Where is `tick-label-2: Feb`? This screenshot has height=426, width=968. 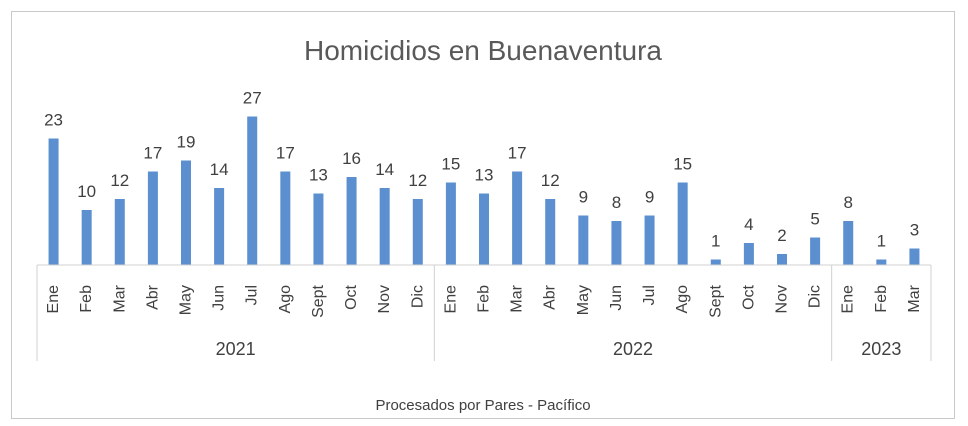 tick-label-2: Feb is located at coordinates (86, 299).